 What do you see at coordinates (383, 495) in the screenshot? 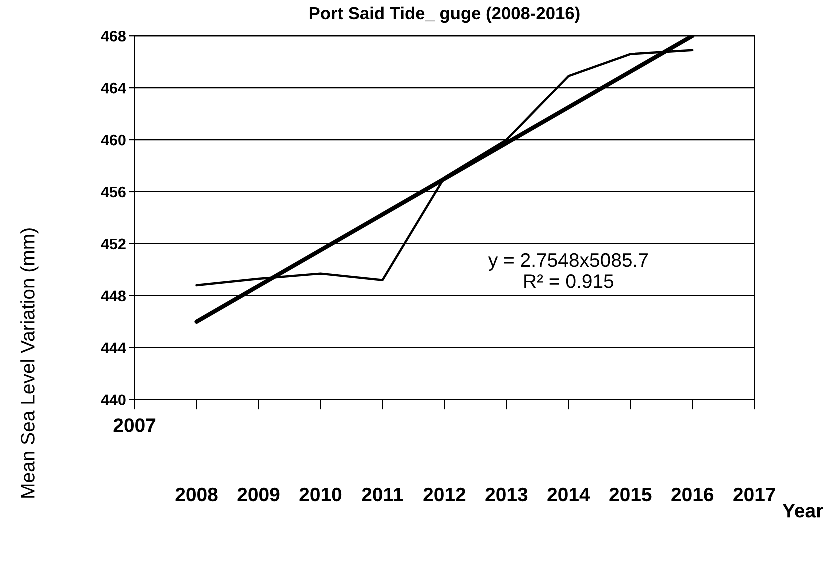
I see `x-tick-label: 2011` at bounding box center [383, 495].